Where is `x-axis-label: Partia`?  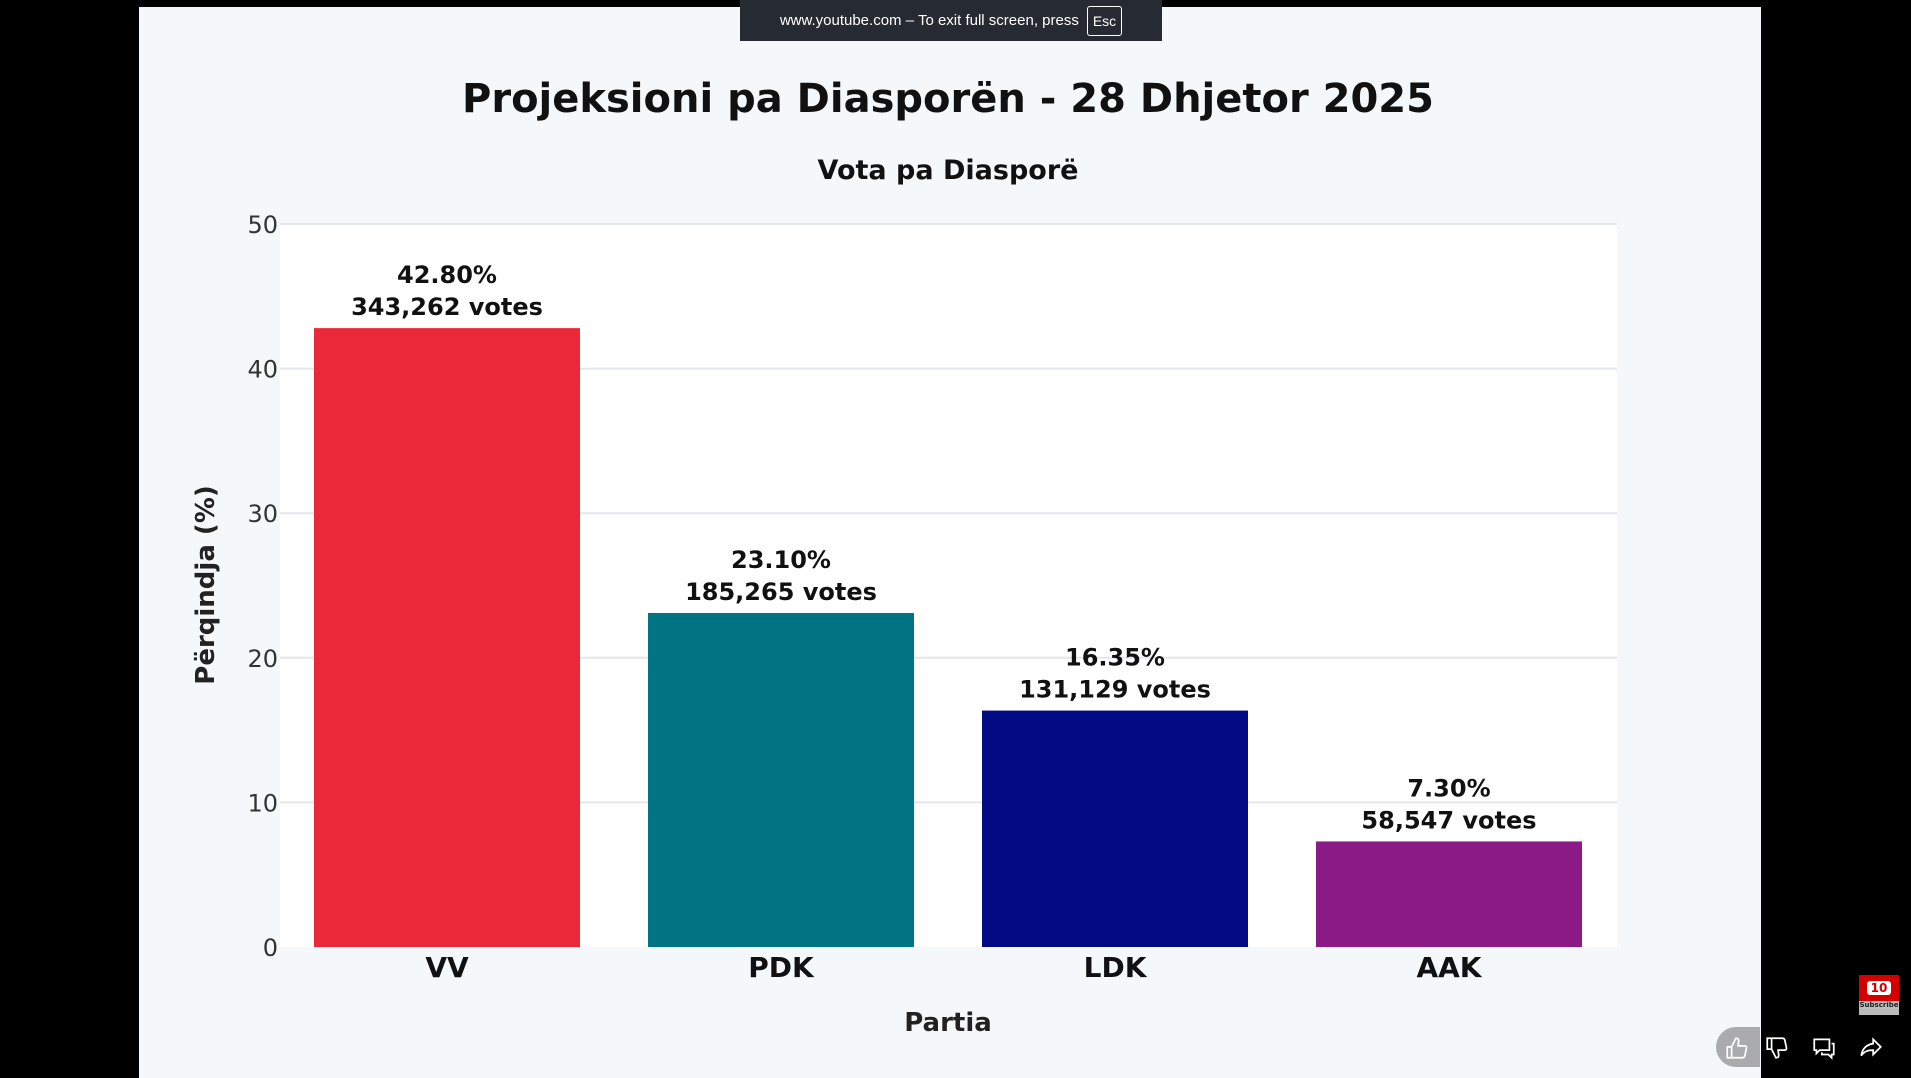
x-axis-label: Partia is located at coordinates (948, 1023).